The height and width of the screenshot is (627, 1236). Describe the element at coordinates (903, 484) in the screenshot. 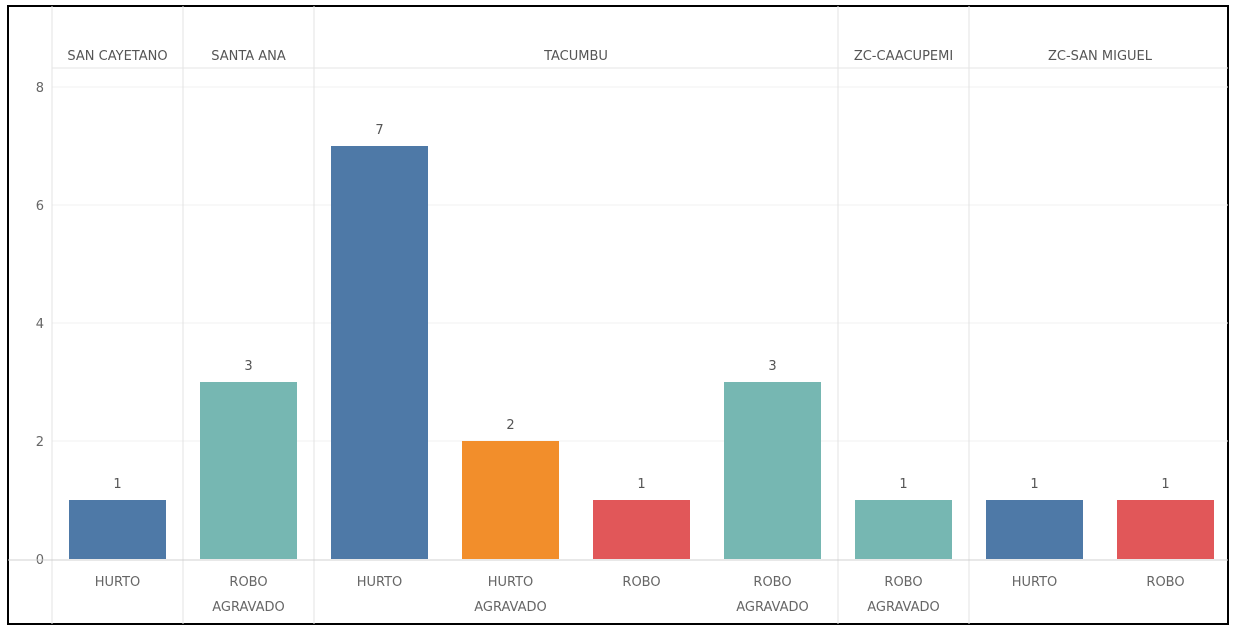

I see `value-label-3-0: 1` at that location.